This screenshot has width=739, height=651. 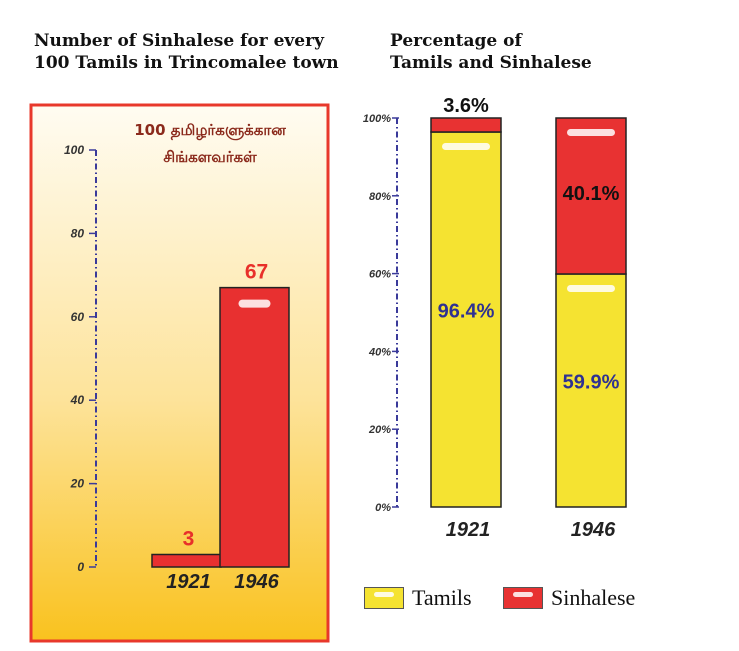 I want to click on right-x-tick-label-1921: 1921, so click(x=468, y=530).